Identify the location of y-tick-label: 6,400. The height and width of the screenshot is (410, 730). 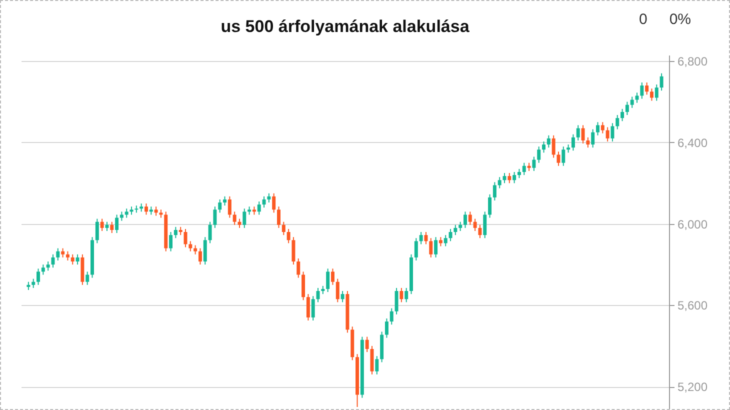
(693, 143).